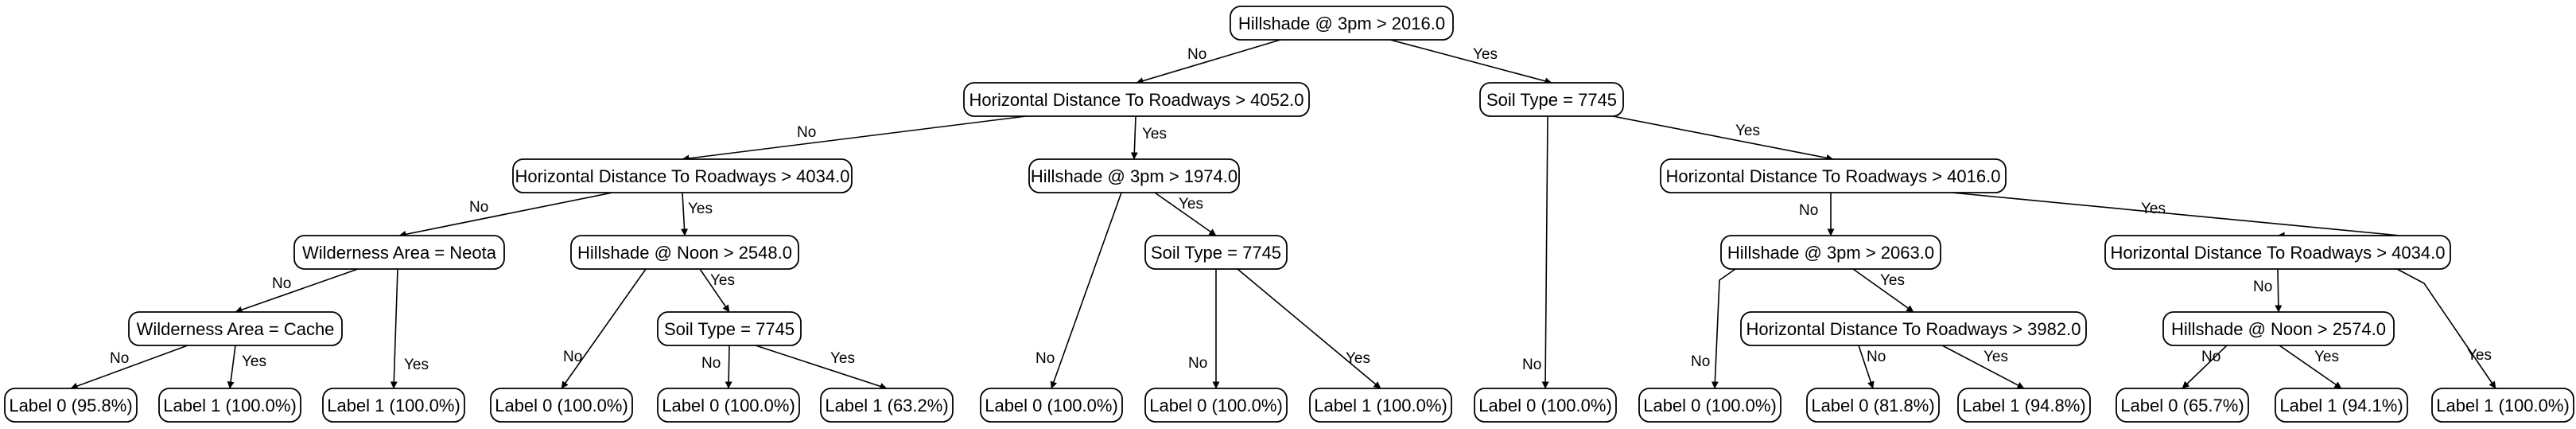 The width and height of the screenshot is (2576, 429). I want to click on decision-node-n14: Hillshade @ Noon > 2574.0, so click(2278, 328).